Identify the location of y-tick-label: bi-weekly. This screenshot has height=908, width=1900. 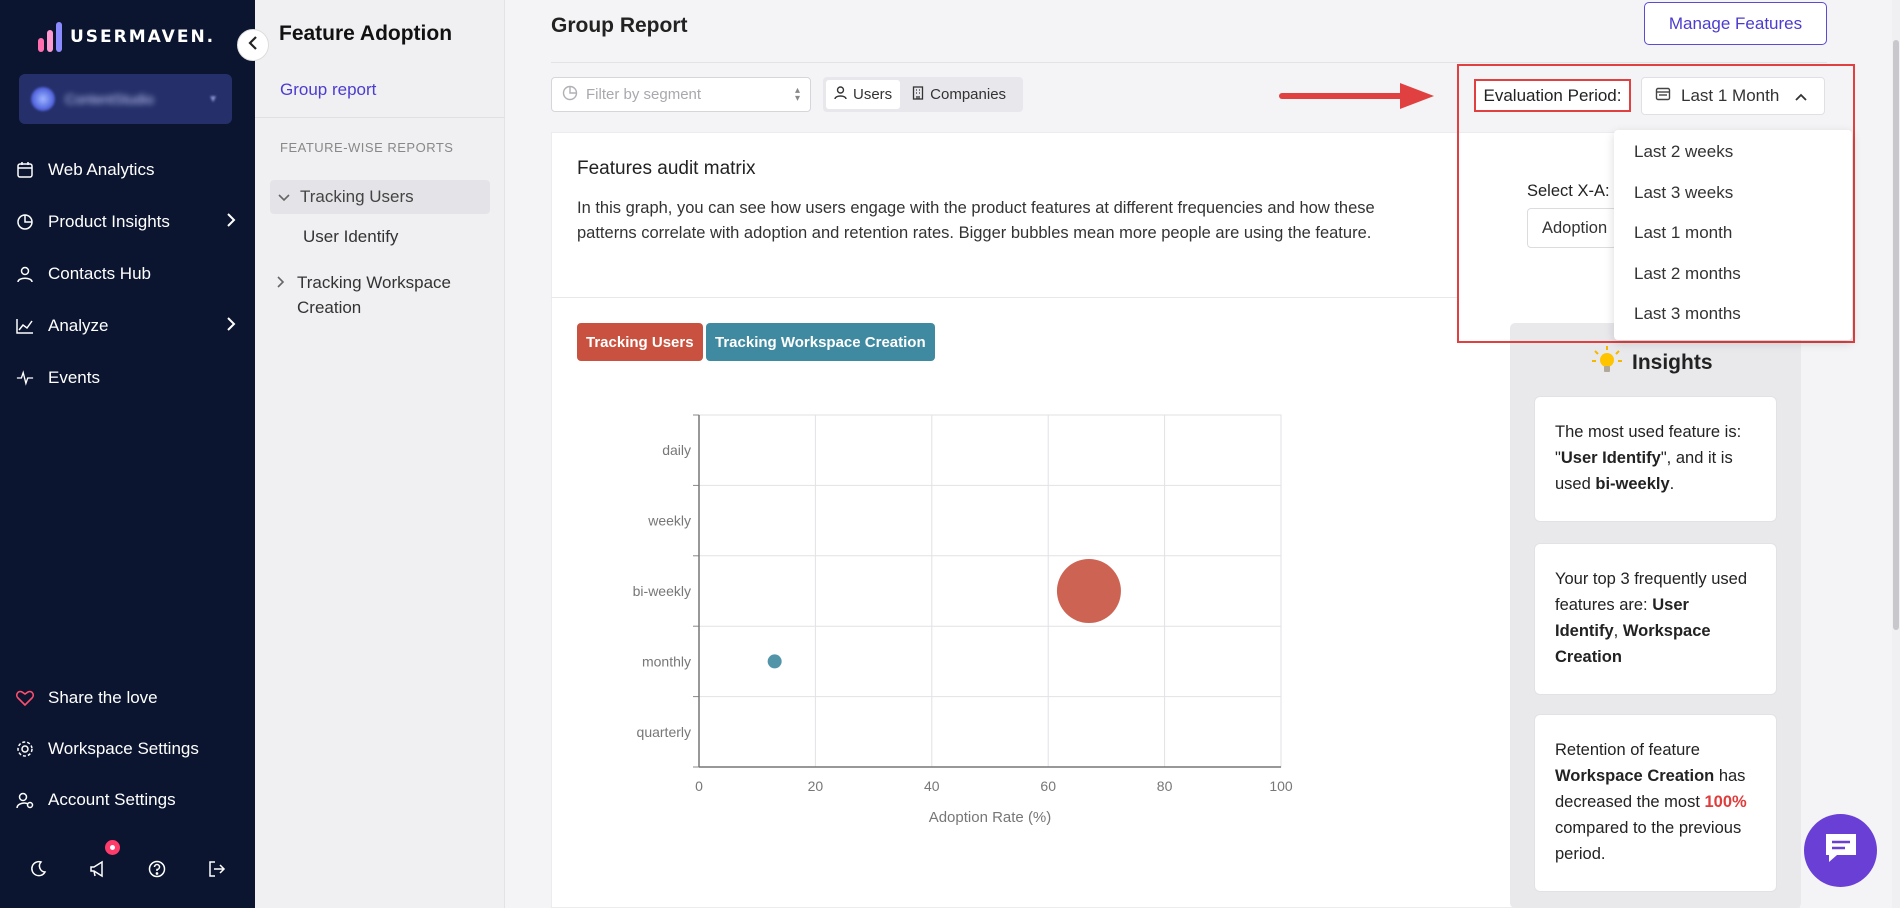
(662, 591).